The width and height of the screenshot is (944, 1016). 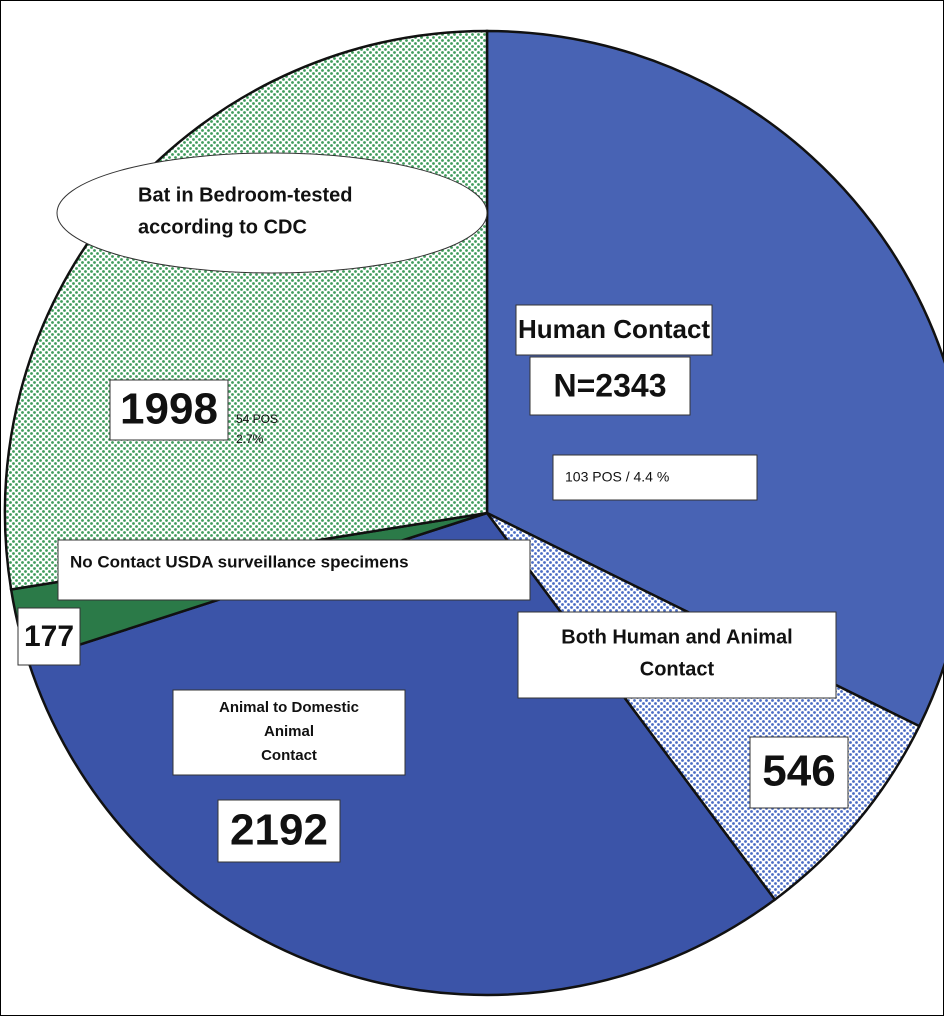 I want to click on value-label: 1998, so click(x=169, y=409).